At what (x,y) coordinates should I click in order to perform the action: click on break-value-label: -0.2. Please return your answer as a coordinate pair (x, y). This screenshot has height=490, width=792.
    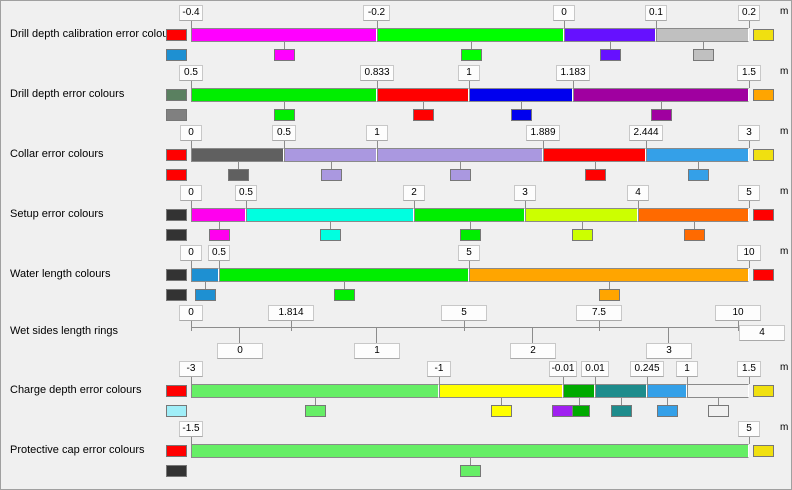
    Looking at the image, I should click on (376, 13).